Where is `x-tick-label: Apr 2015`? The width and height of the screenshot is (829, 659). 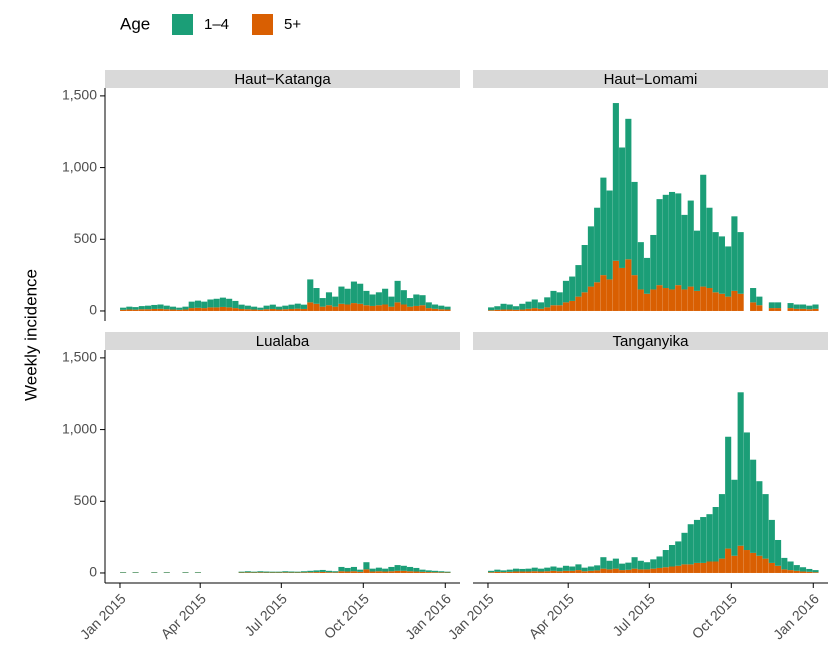
x-tick-label: Apr 2015 is located at coordinates (551, 616).